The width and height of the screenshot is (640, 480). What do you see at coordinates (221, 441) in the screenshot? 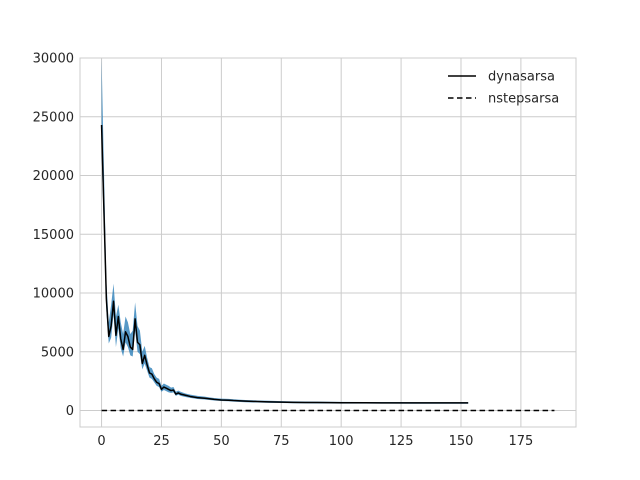
I see `x-tick-label: 50` at bounding box center [221, 441].